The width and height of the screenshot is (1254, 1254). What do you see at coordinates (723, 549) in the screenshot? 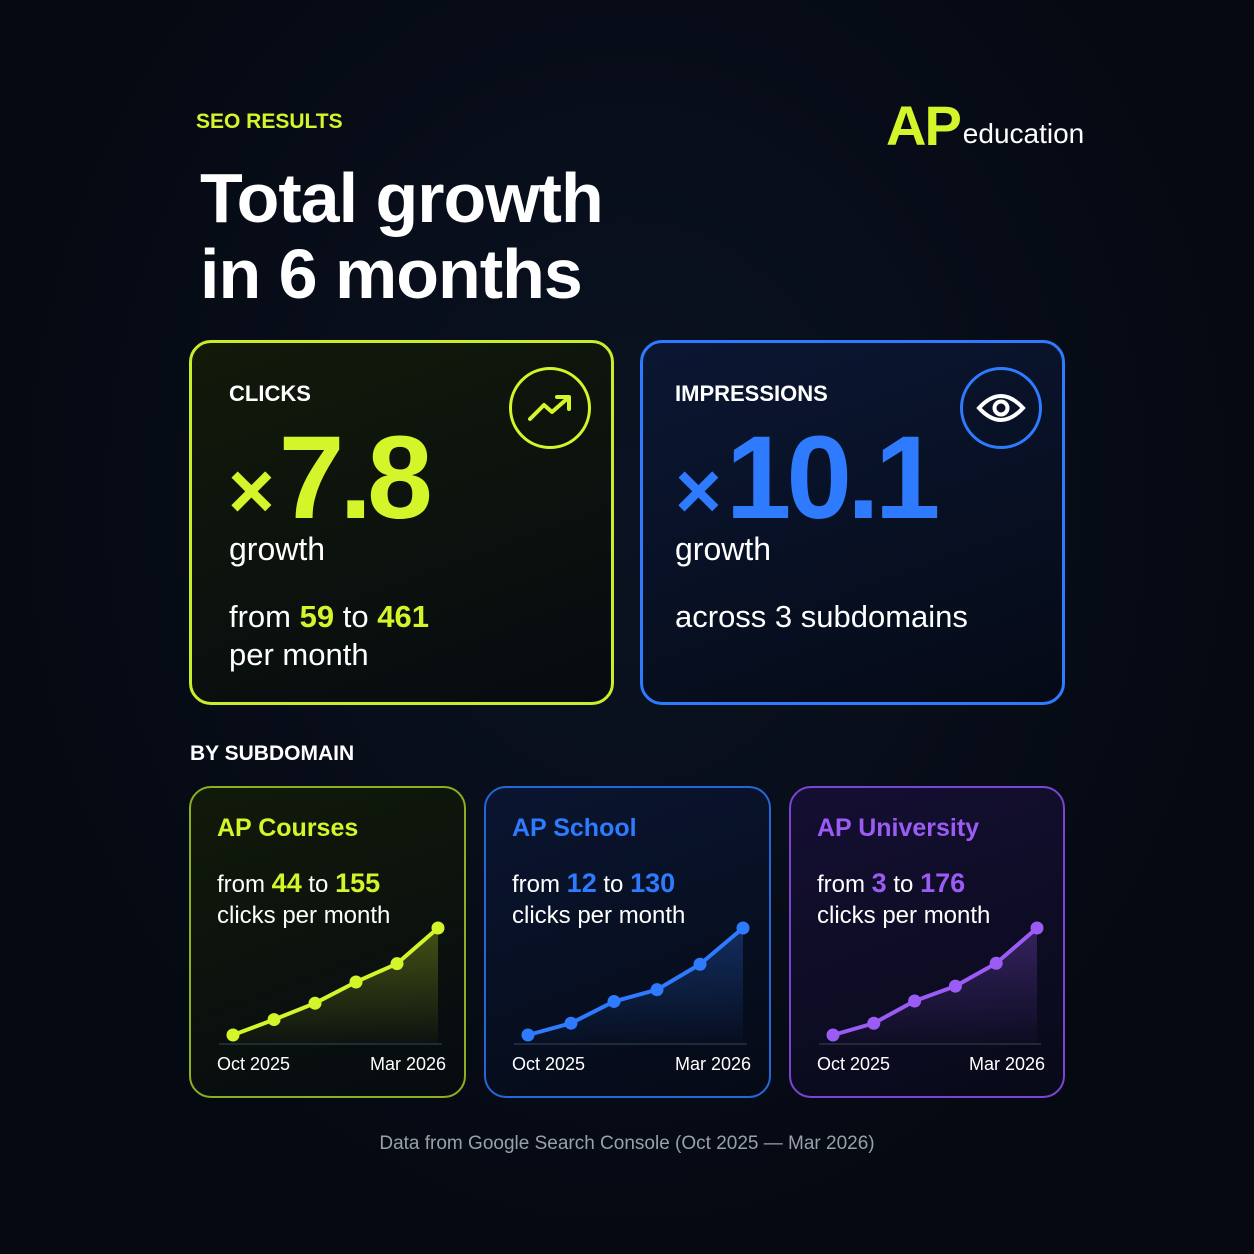
I see `impressions-growth-label: growth` at bounding box center [723, 549].